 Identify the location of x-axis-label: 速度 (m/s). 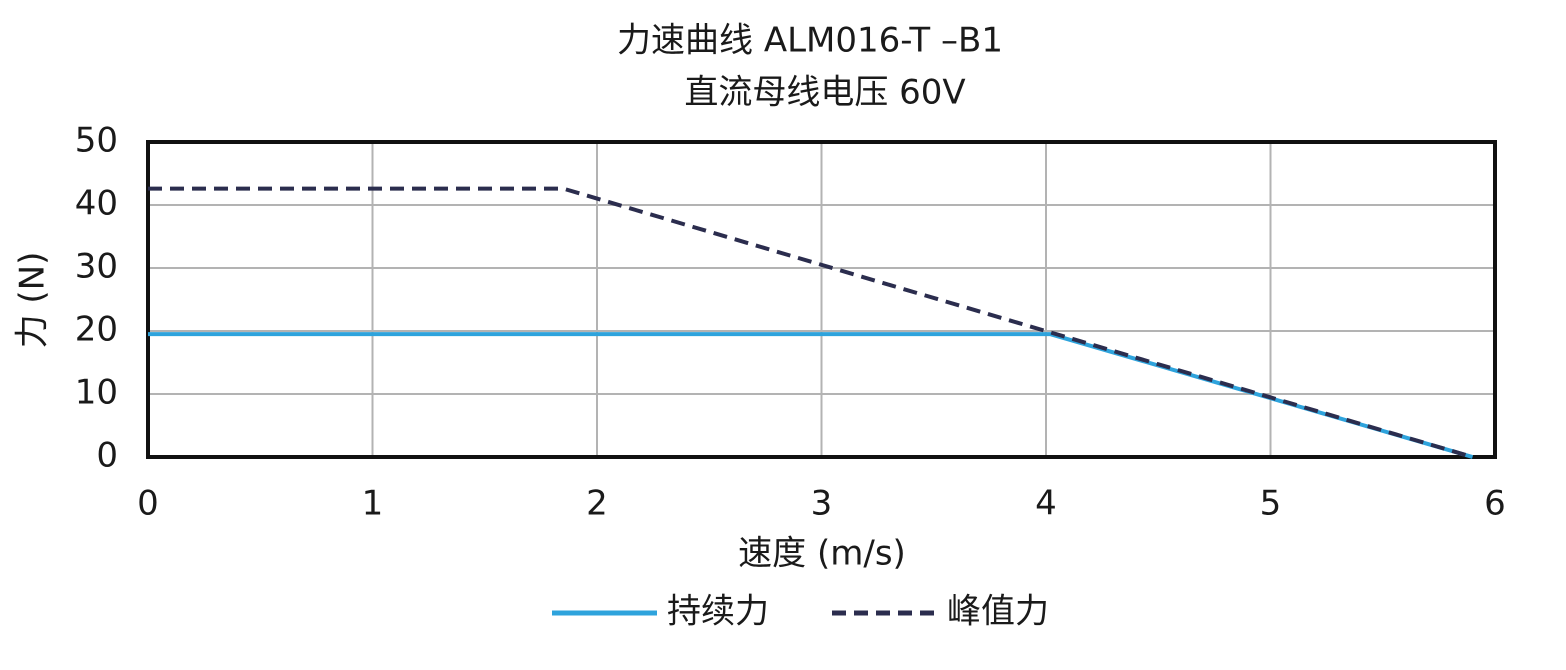
(822, 554).